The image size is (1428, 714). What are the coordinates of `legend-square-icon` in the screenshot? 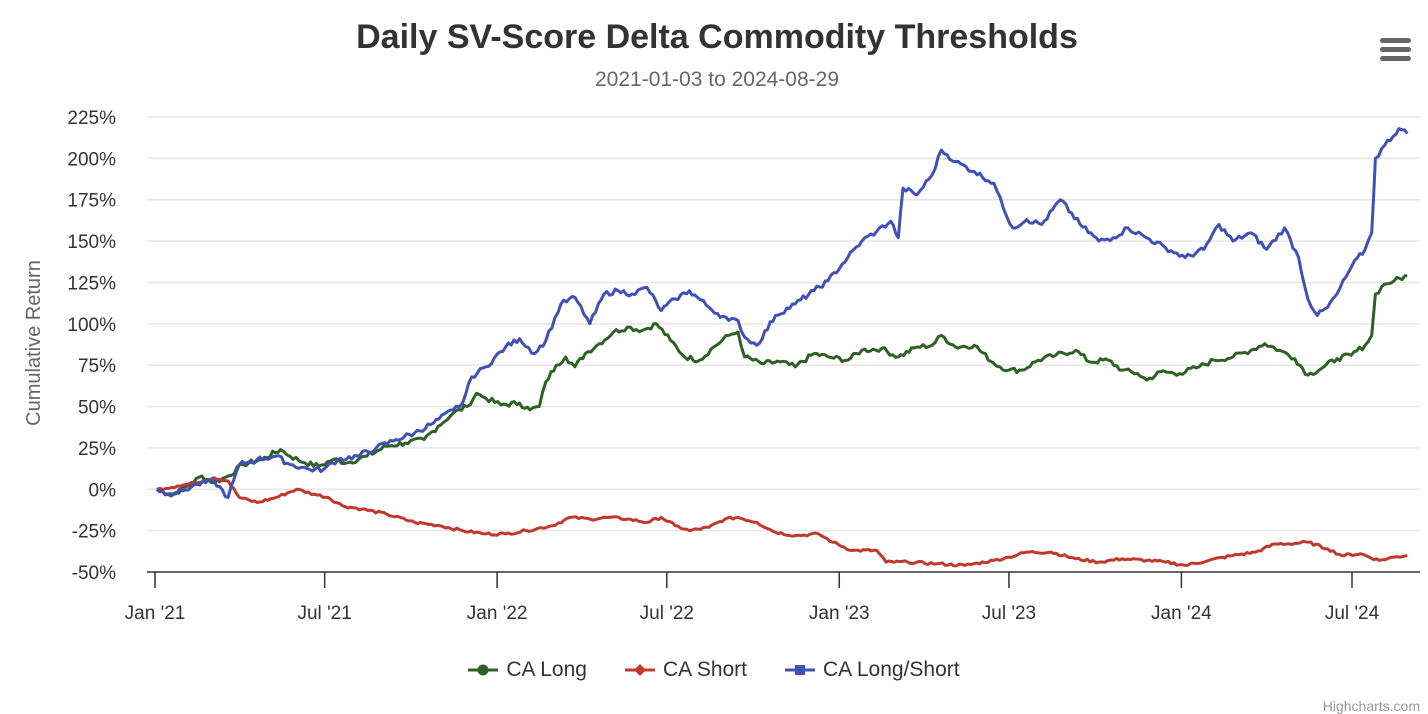 It's located at (800, 670).